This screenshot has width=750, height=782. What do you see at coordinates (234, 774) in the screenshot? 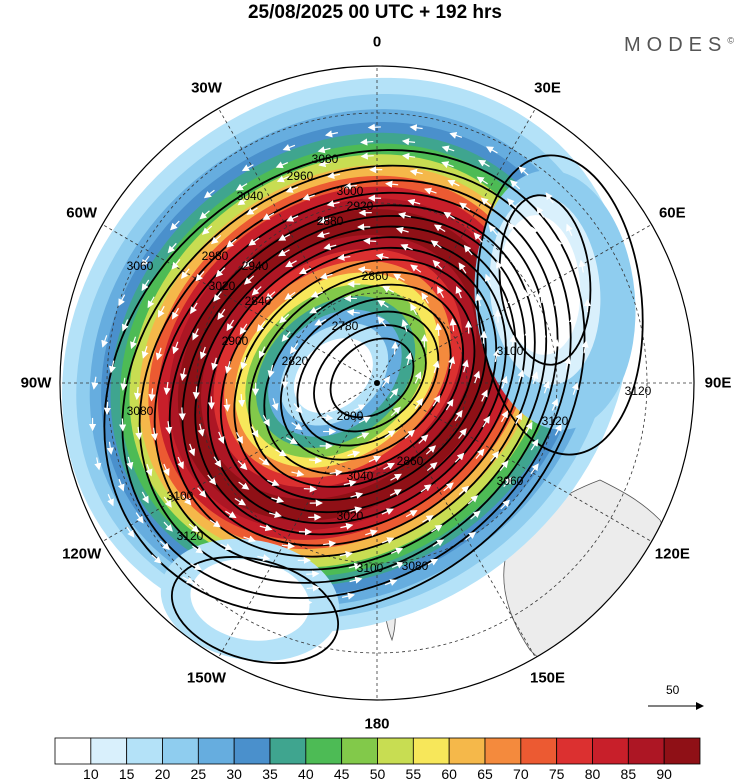
I see `colorbar-tick-label: 30` at bounding box center [234, 774].